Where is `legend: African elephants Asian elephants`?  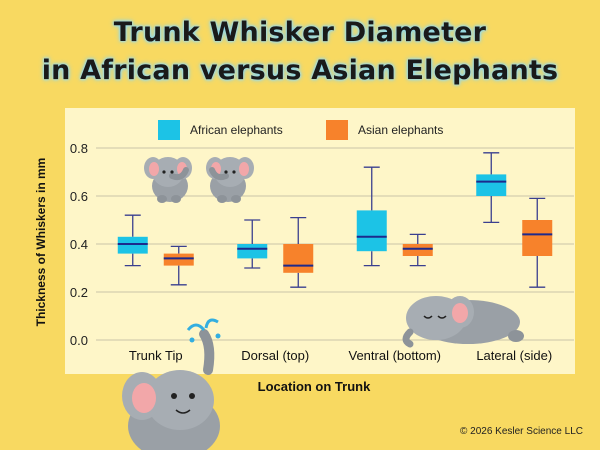 legend: African elephants Asian elephants is located at coordinates (300, 130).